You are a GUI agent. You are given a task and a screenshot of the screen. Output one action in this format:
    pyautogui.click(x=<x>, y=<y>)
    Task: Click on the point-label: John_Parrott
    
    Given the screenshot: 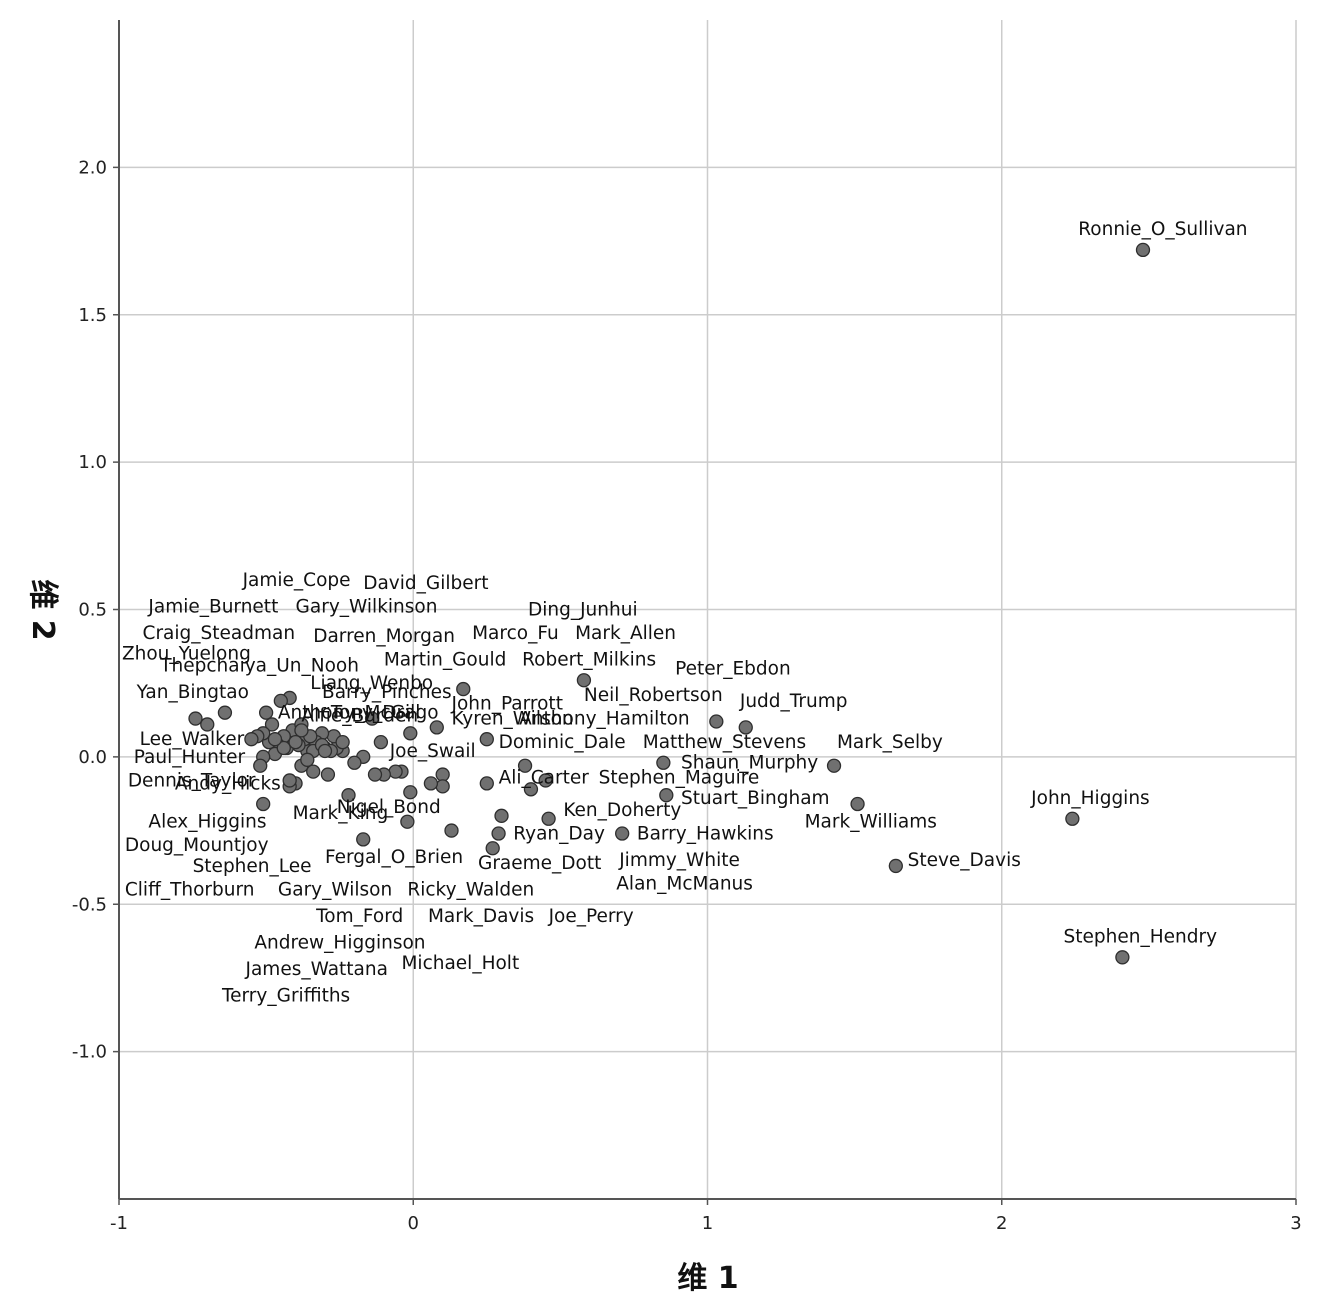 What is the action you would take?
    pyautogui.click(x=507, y=704)
    